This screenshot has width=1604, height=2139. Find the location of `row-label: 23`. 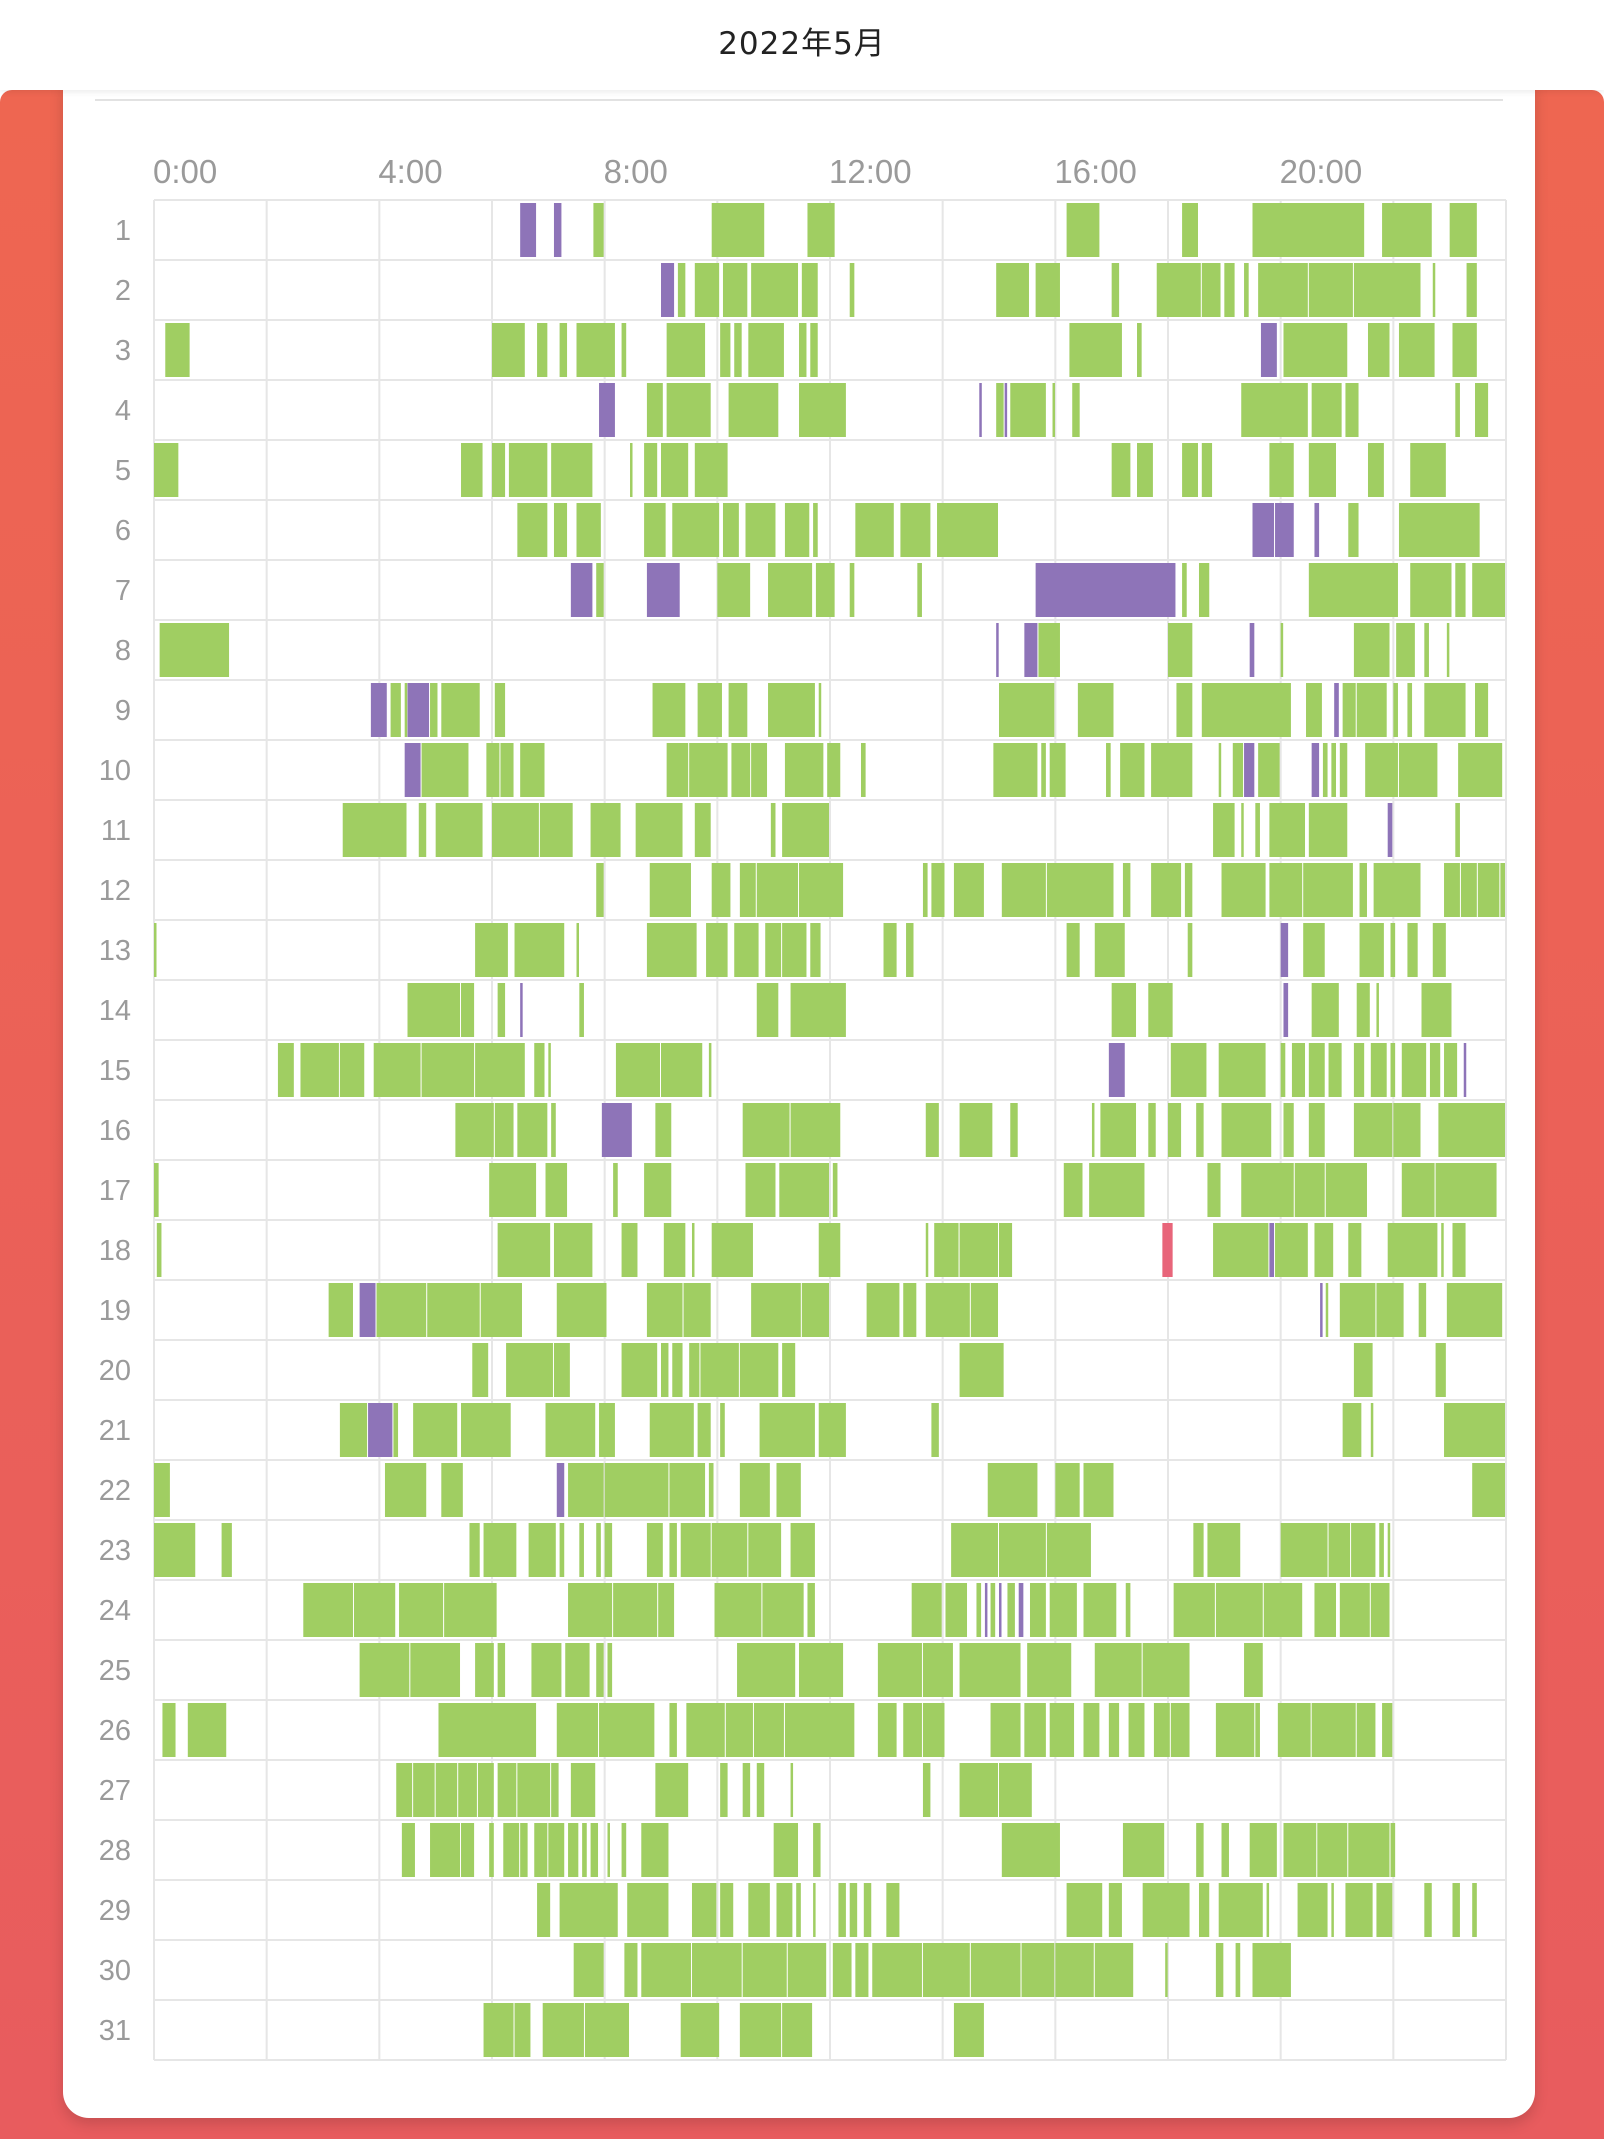

row-label: 23 is located at coordinates (115, 1551).